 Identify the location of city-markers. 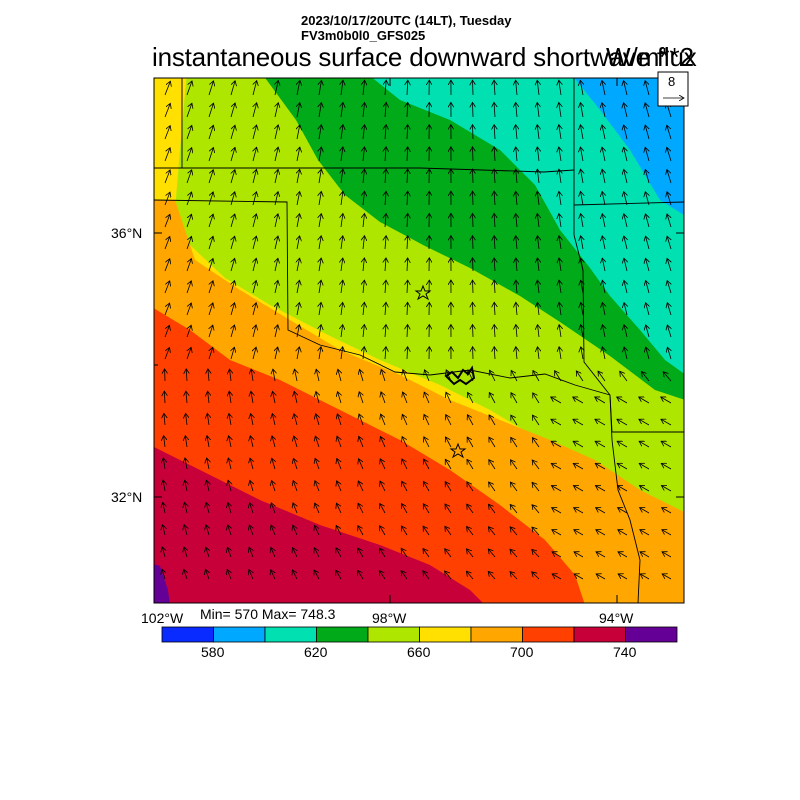
(440, 371).